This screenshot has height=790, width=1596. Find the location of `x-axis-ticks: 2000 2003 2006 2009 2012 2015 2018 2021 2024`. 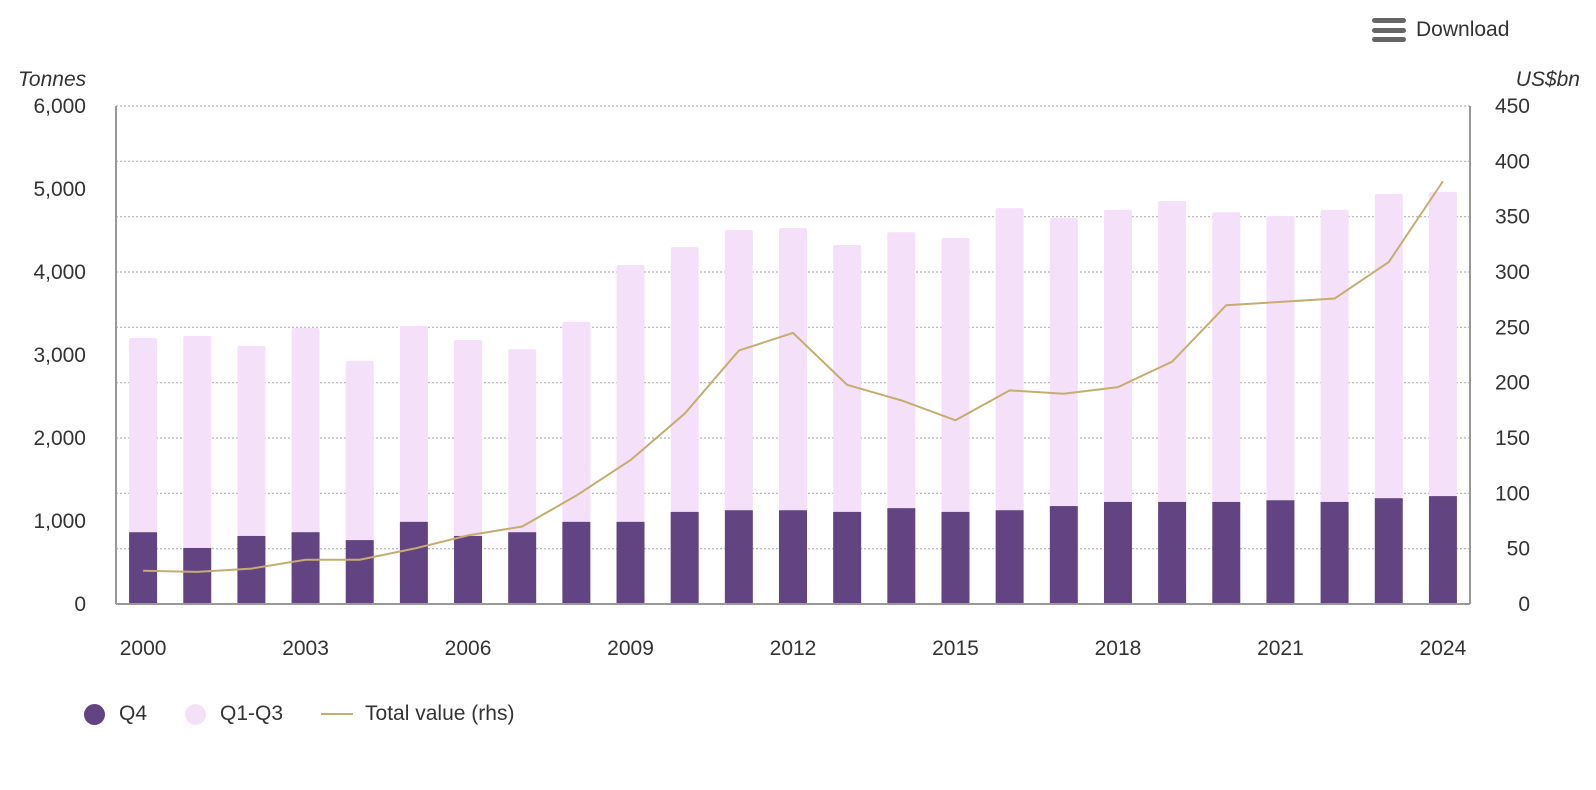

x-axis-ticks: 2000 2003 2006 2009 2012 2015 2018 2021 2024 is located at coordinates (793, 648).